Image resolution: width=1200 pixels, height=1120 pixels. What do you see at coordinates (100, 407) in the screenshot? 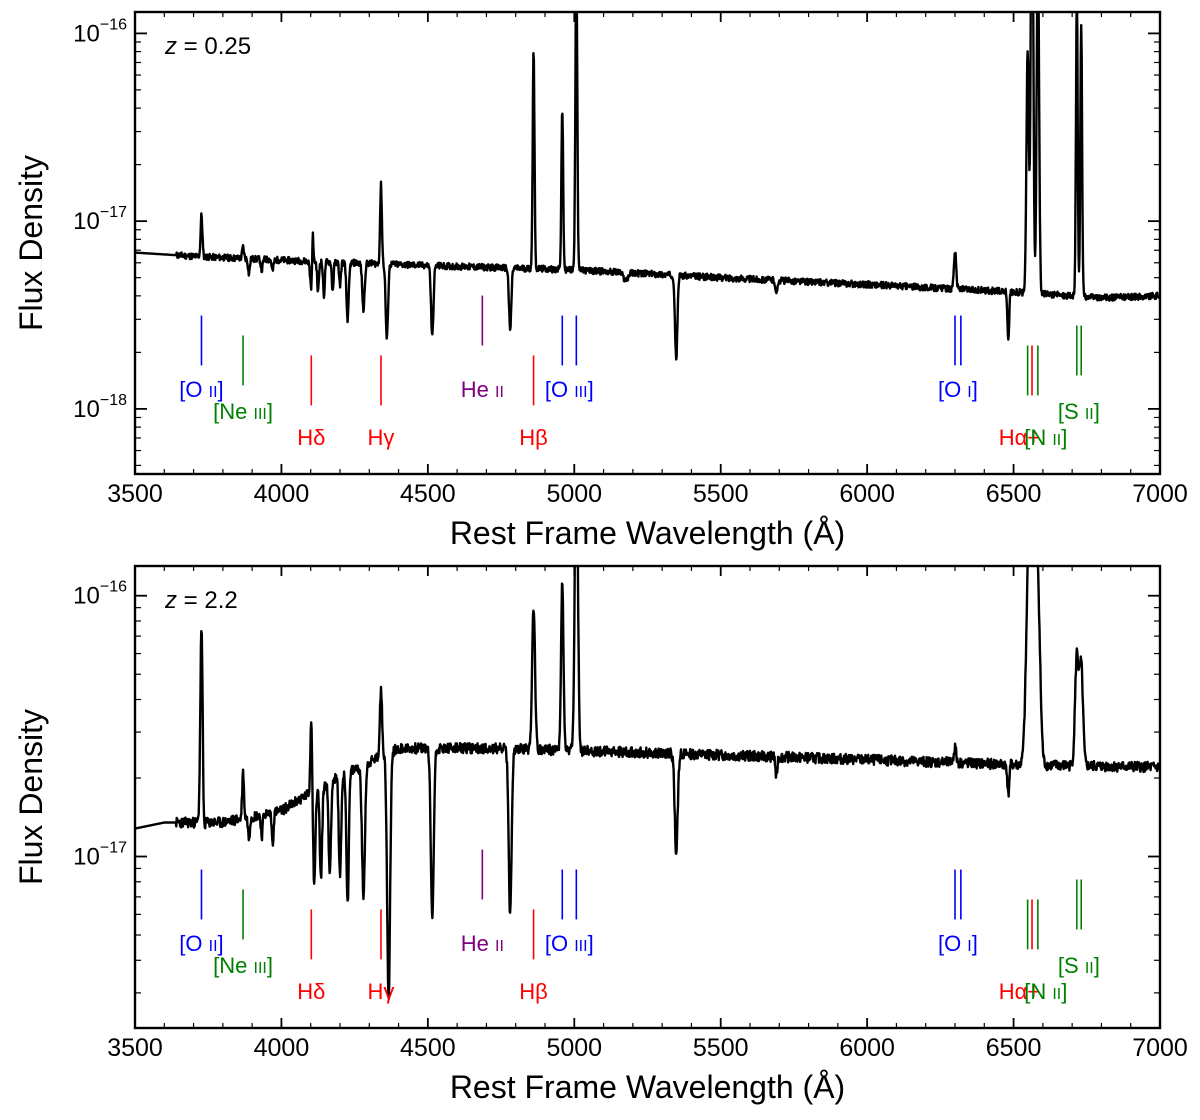
I see `y-tick-label: 10−18` at bounding box center [100, 407].